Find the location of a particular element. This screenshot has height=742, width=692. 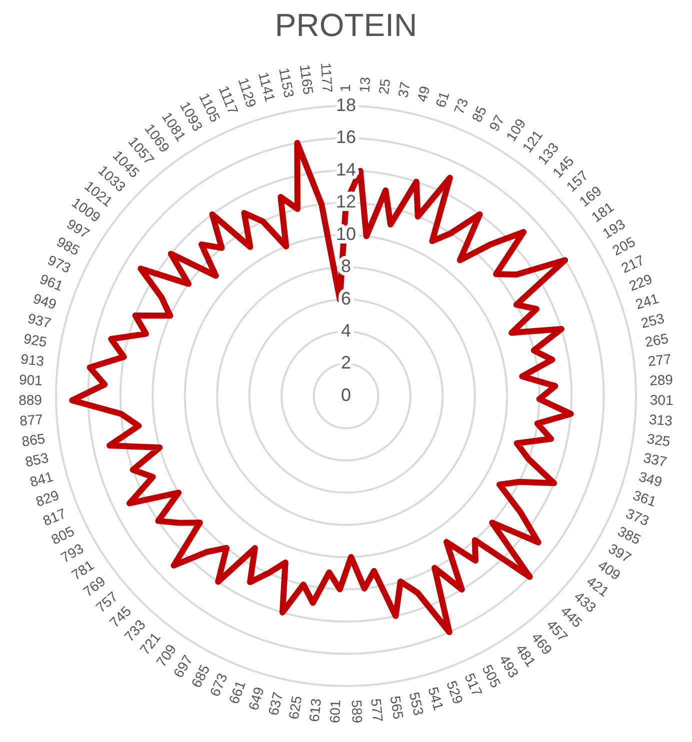

spoke-label: 301 is located at coordinates (662, 400).